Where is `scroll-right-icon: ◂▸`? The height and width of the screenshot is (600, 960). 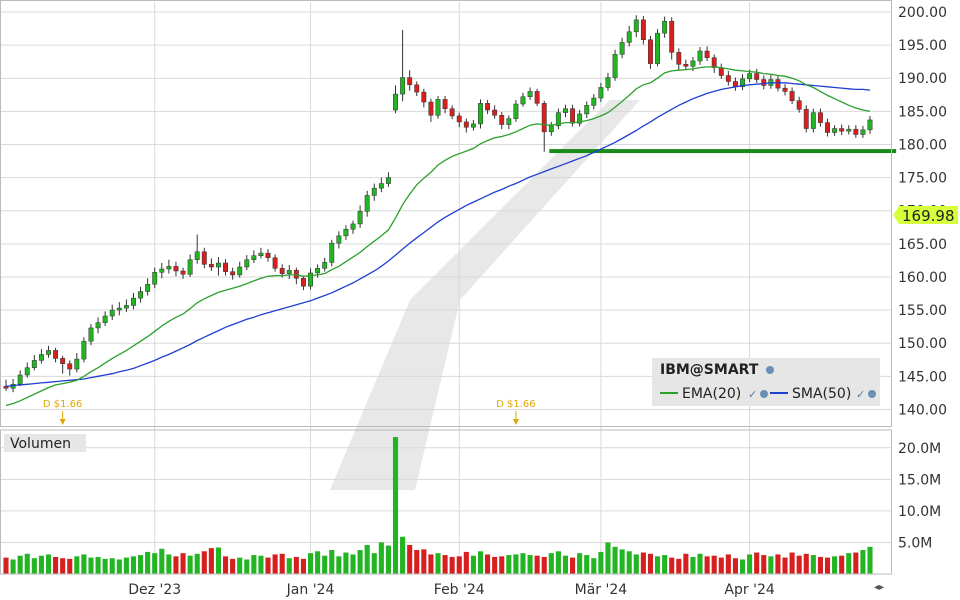 scroll-right-icon: ◂▸ is located at coordinates (879, 587).